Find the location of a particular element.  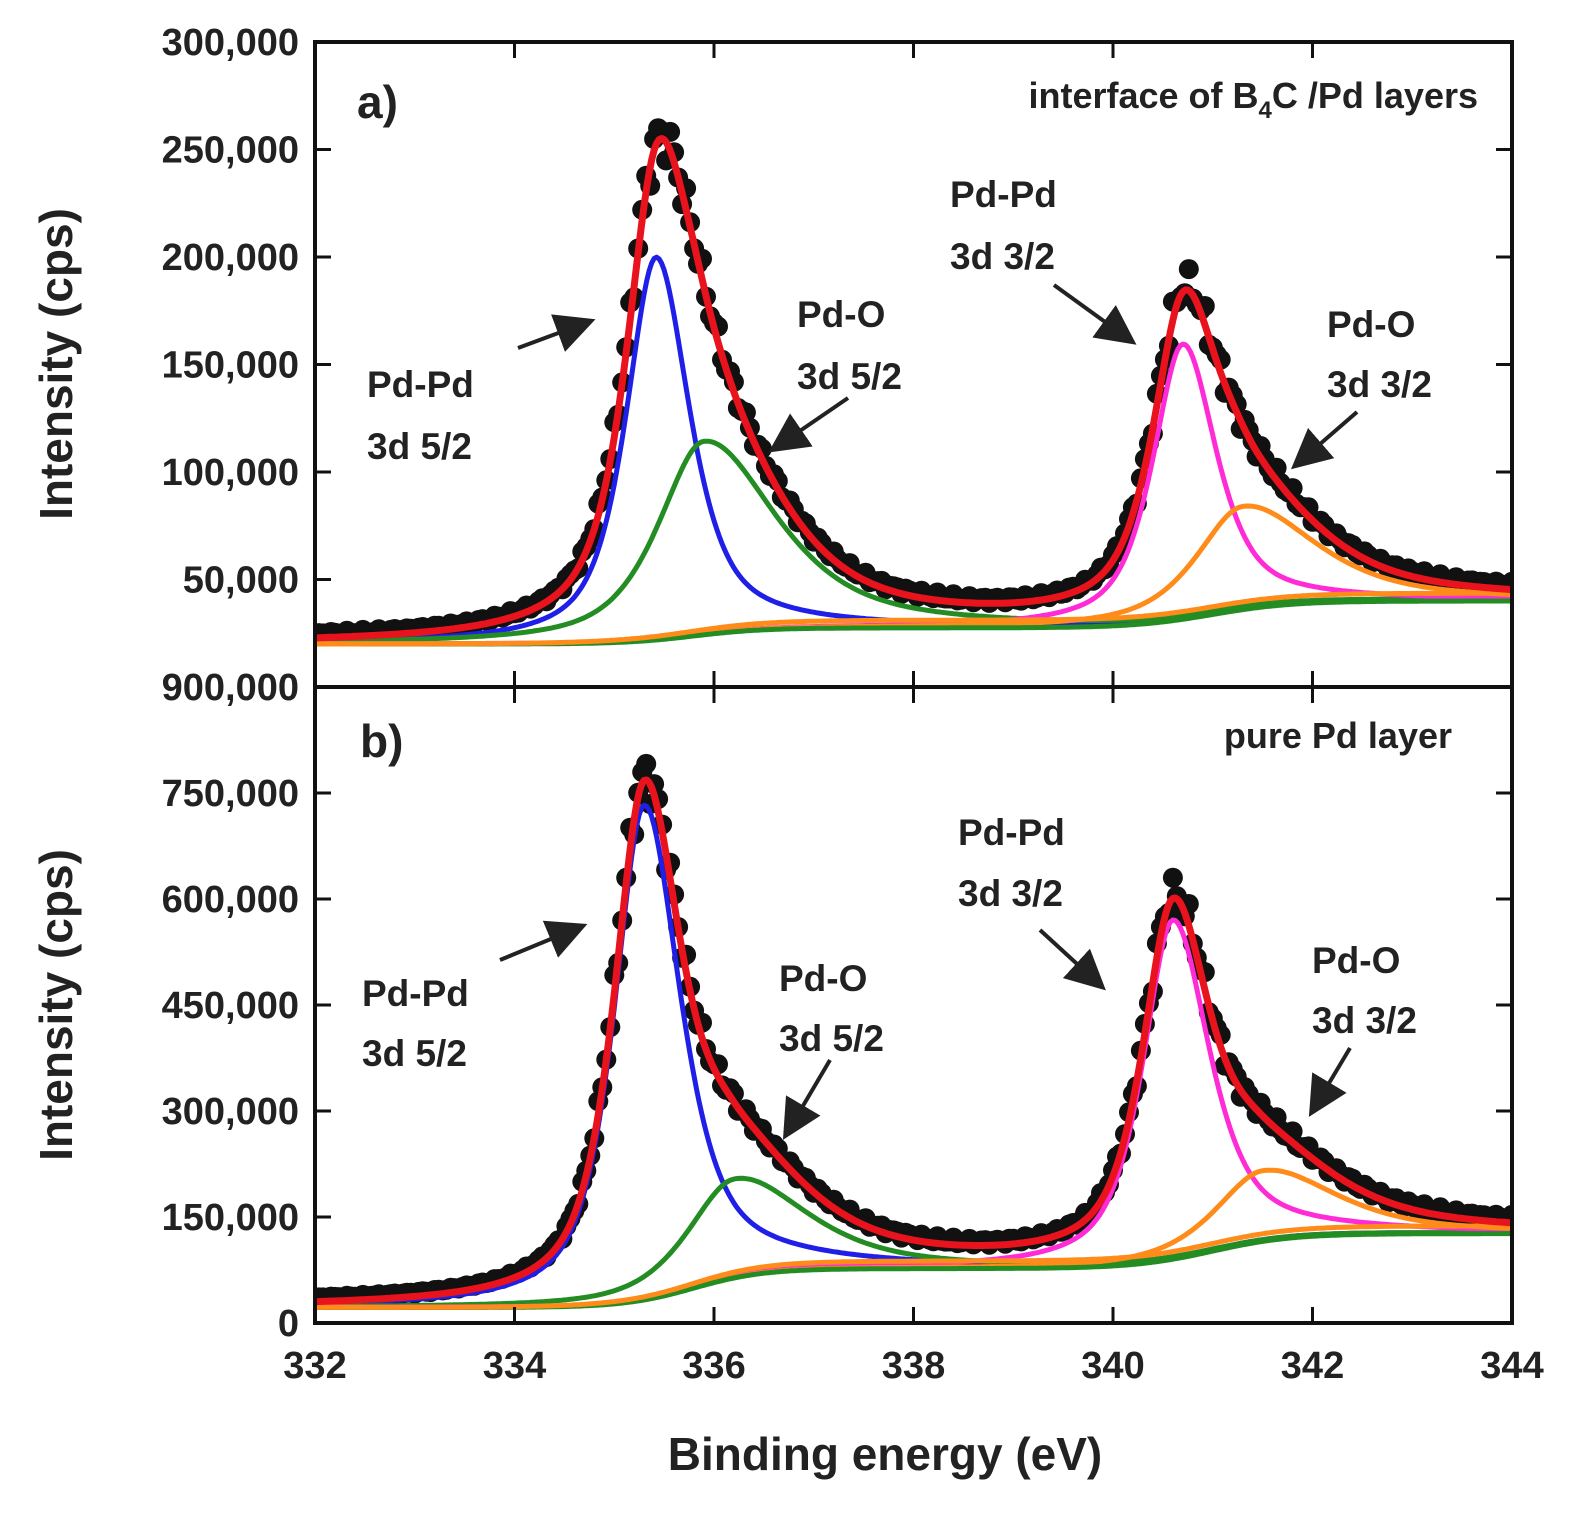

xtick-label: 338 is located at coordinates (913, 1366).